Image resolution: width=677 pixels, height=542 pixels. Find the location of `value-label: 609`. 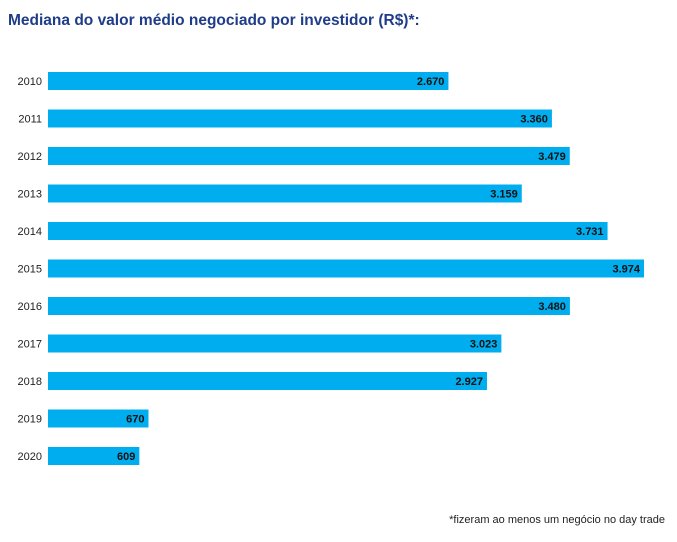

value-label: 609 is located at coordinates (126, 457).